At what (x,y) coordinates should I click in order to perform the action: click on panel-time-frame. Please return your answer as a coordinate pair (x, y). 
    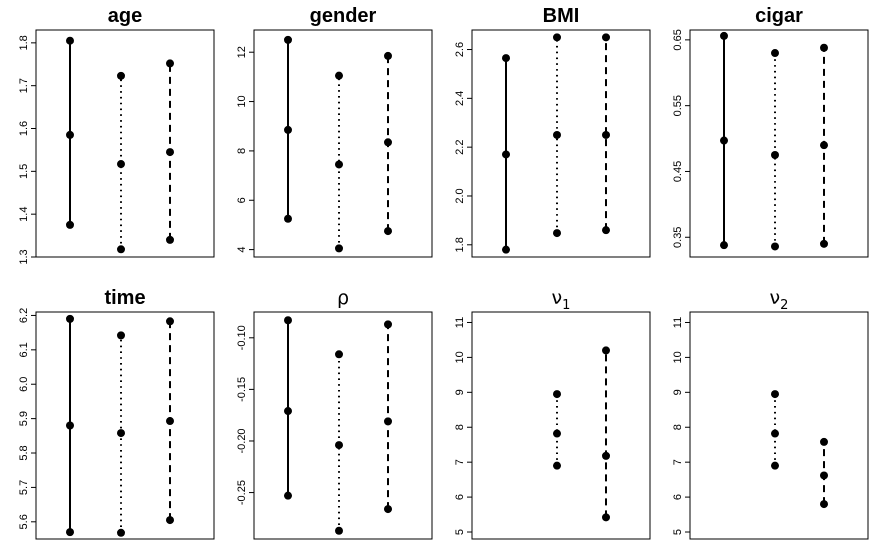
    Looking at the image, I should click on (125, 425).